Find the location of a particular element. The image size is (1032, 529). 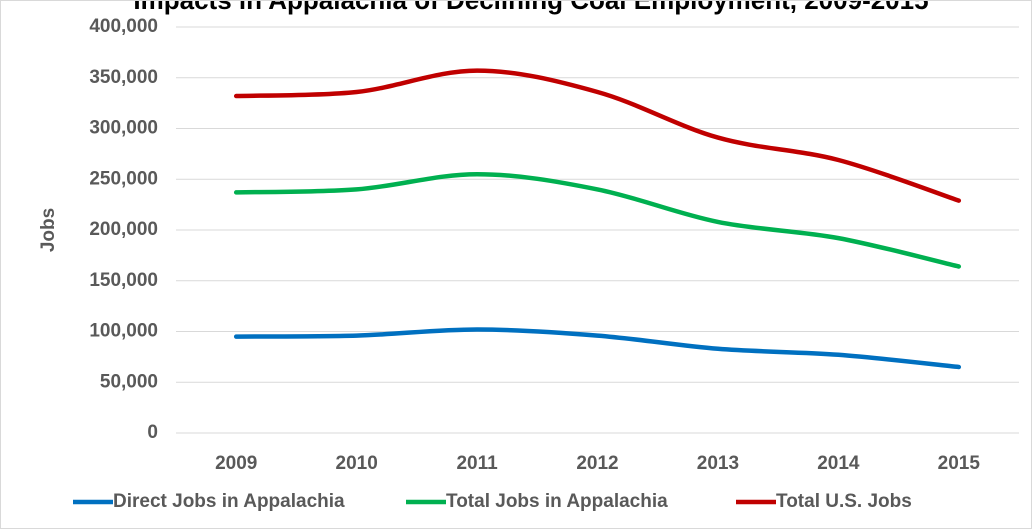

x-tick-label: 2015 is located at coordinates (959, 463).